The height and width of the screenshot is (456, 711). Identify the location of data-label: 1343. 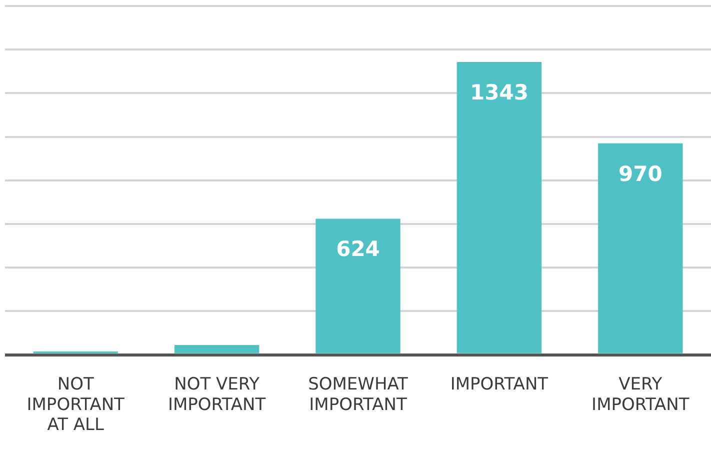
(499, 92).